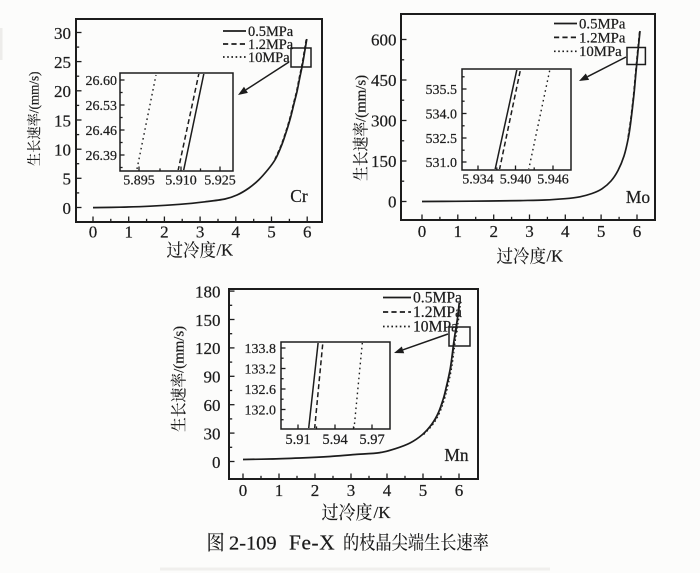 This screenshot has width=700, height=573. I want to click on svg-text: 532.5, so click(442, 139).